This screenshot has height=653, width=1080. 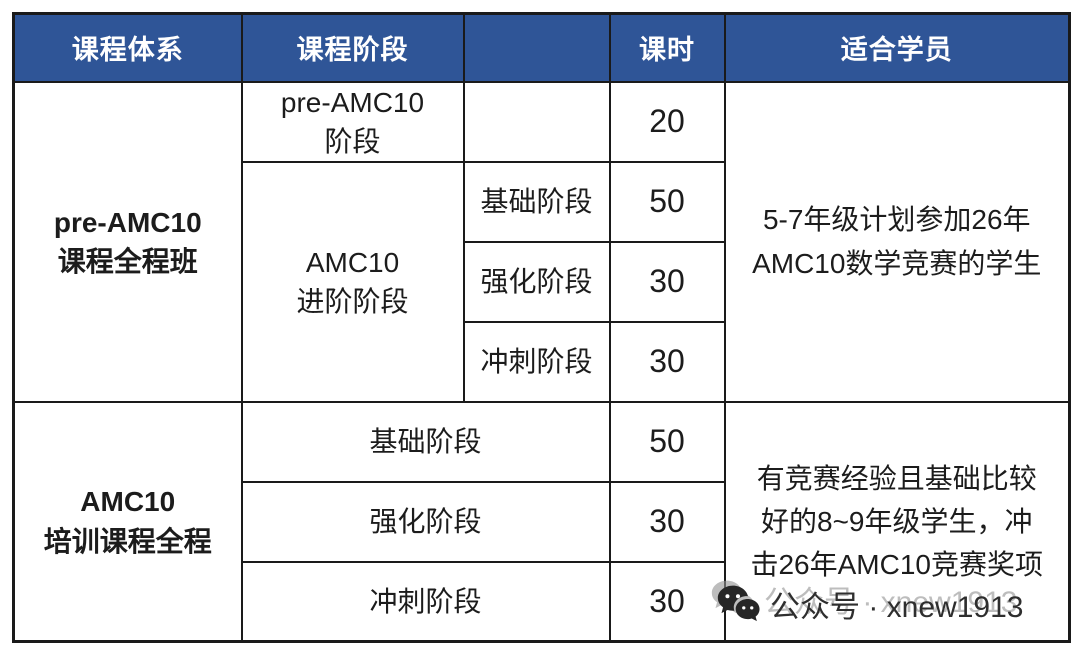 What do you see at coordinates (897, 607) in the screenshot?
I see `watermark-text: 公众号 · xnew1913` at bounding box center [897, 607].